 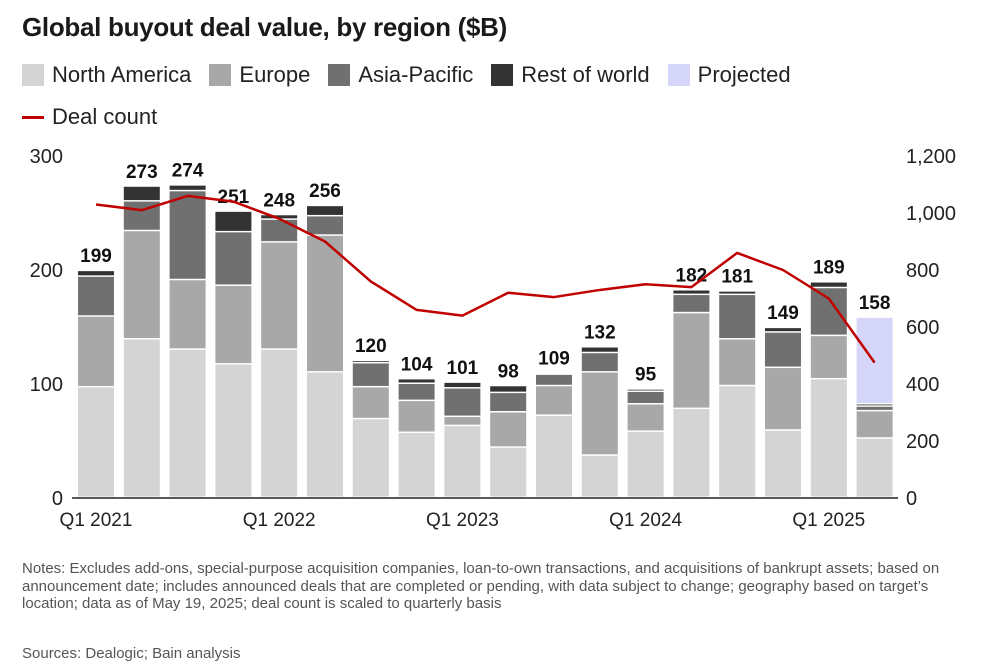 I want to click on legend-item-asia-pacific: Asia-Pacific, so click(x=400, y=75).